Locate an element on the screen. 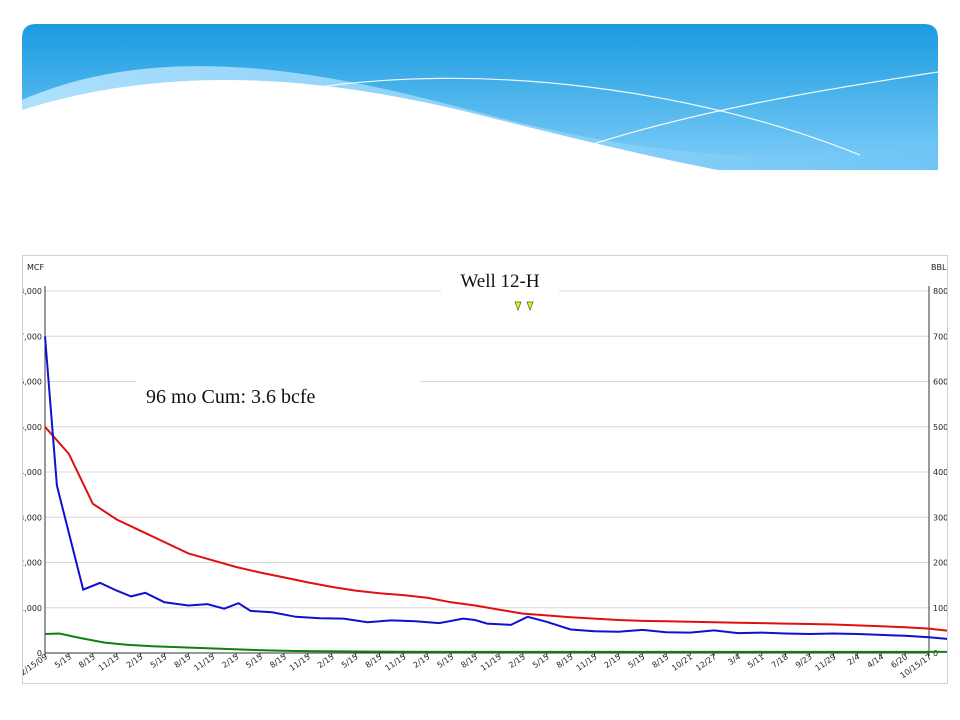  y-left-tick-label: 2,000 is located at coordinates (32, 563).